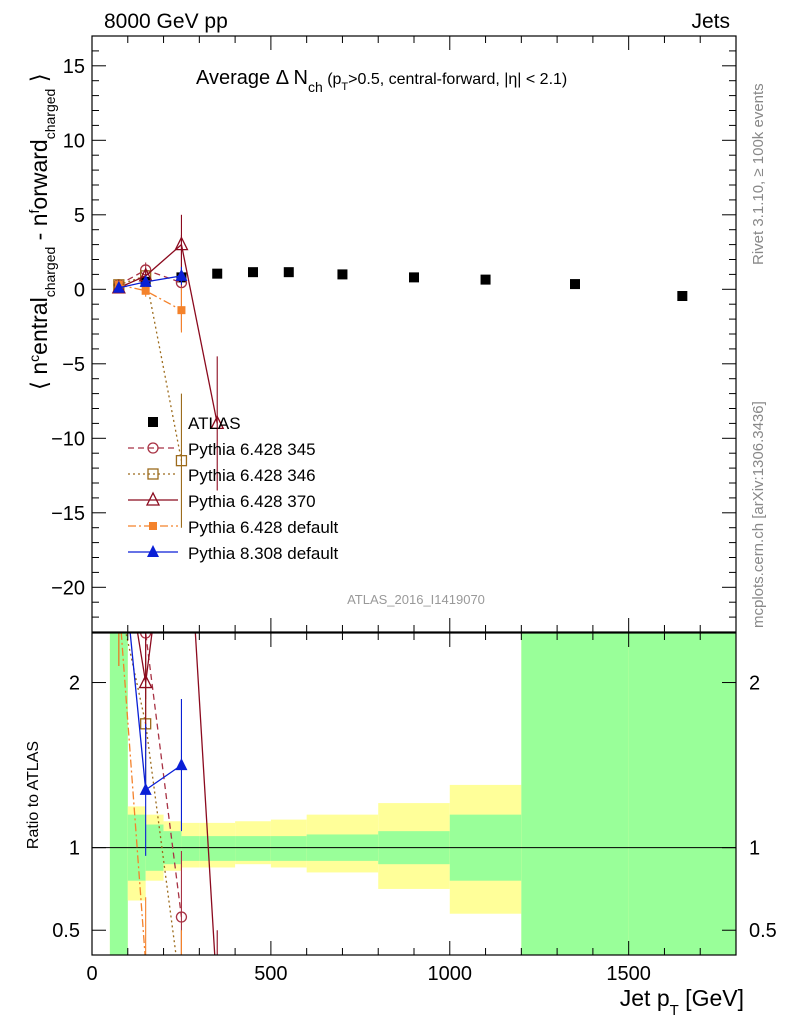 The width and height of the screenshot is (786, 1024). Describe the element at coordinates (166, 21) in the screenshot. I see `energy-label: 8000 GeV pp` at that location.